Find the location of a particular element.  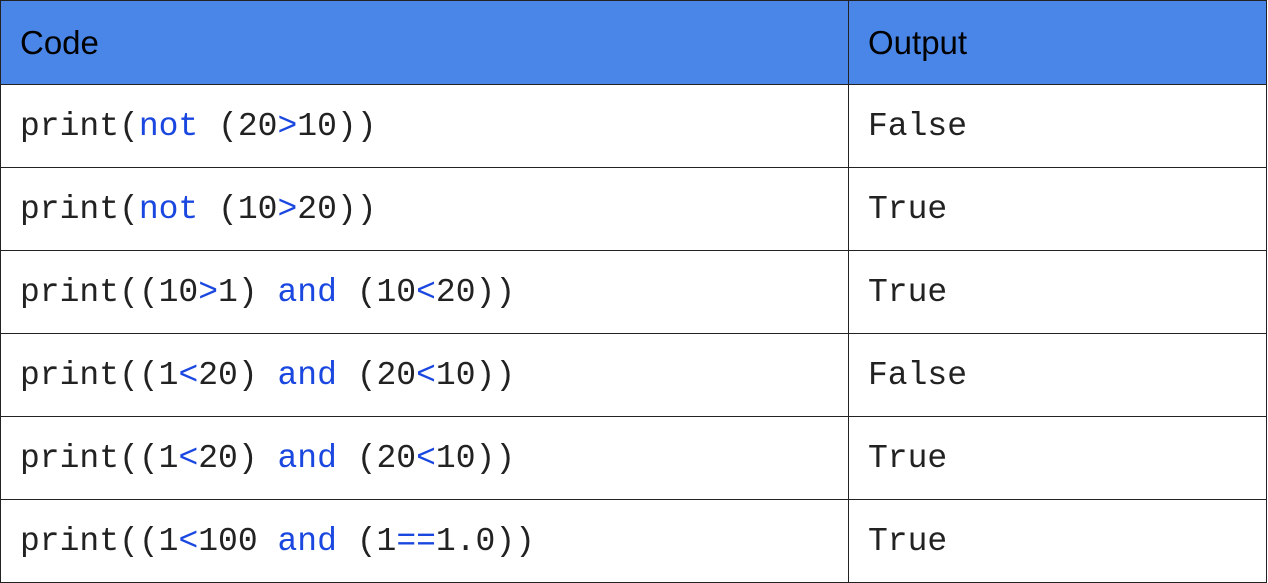

header-code: Code is located at coordinates (424, 42).